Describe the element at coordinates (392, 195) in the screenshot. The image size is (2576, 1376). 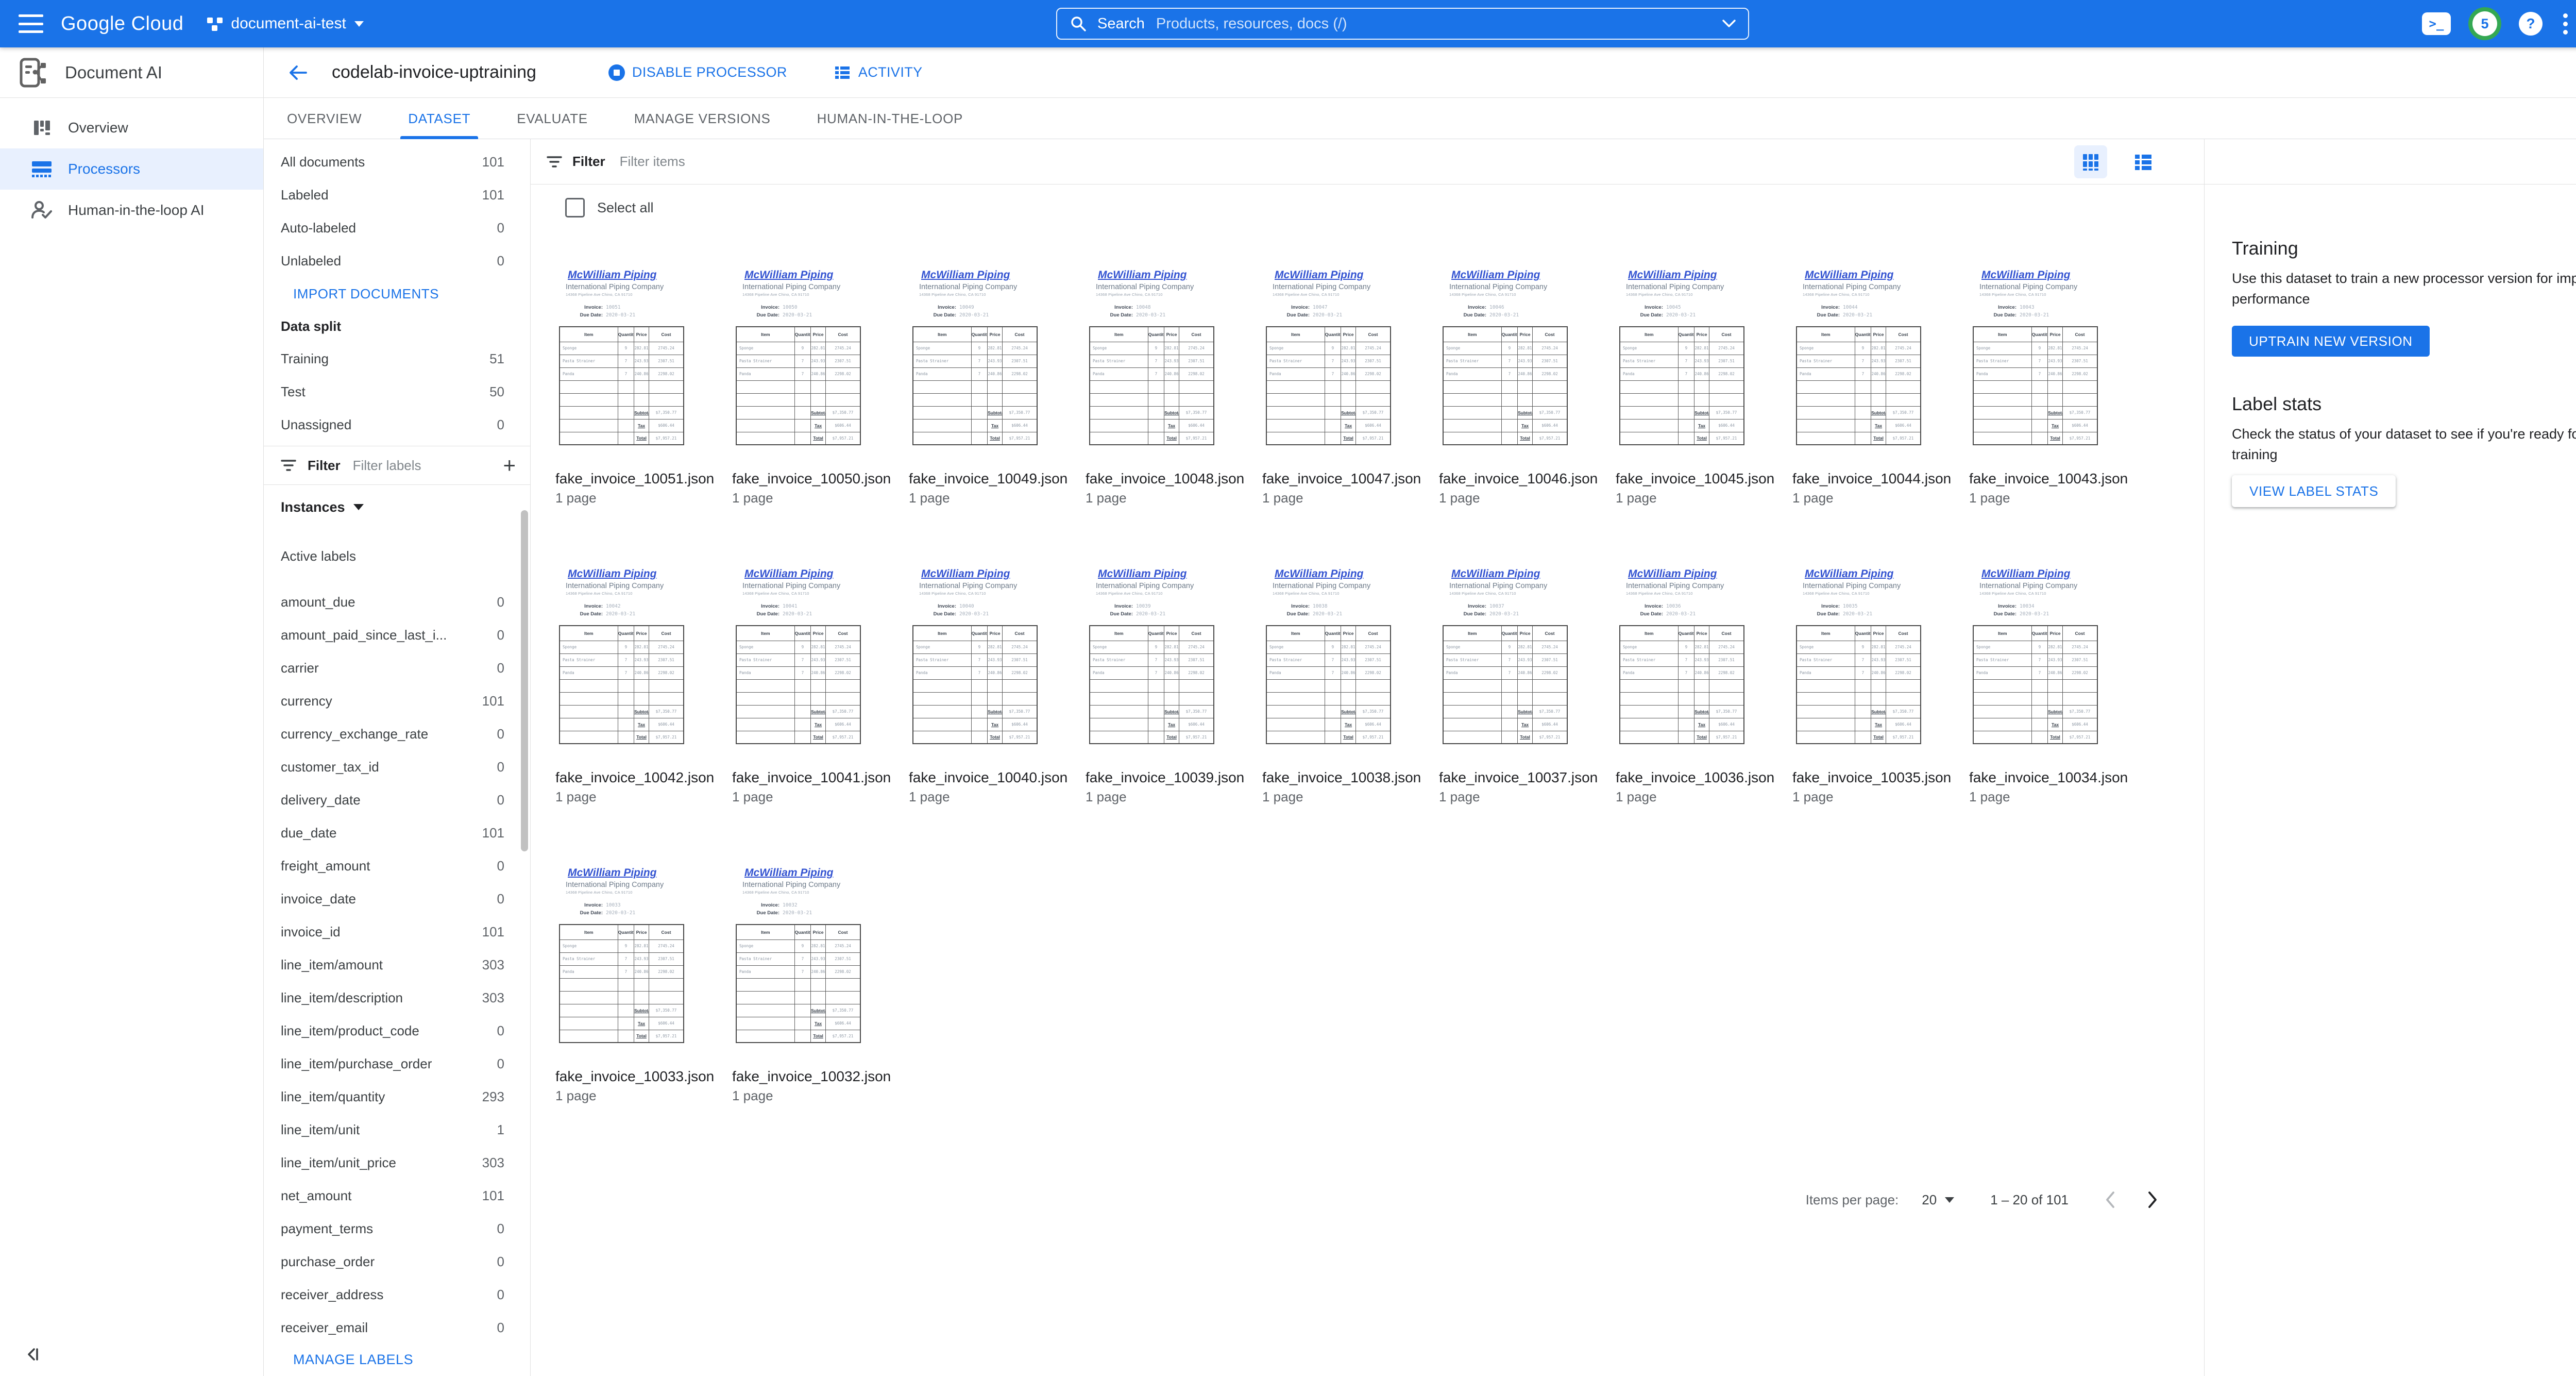
I see `document-count-row: Labeled 101` at that location.